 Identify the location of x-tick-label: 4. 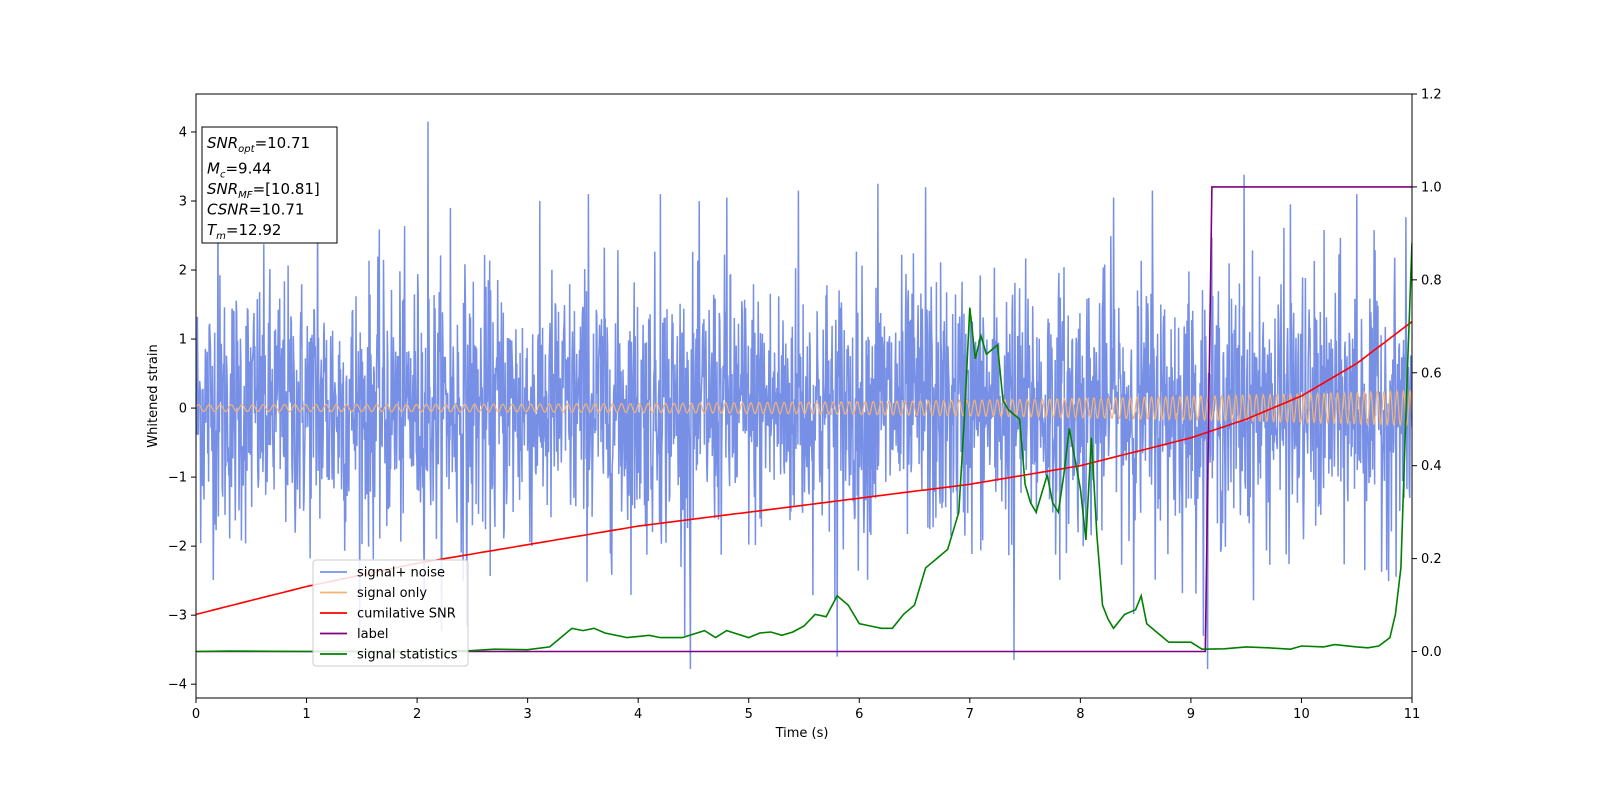
(638, 714).